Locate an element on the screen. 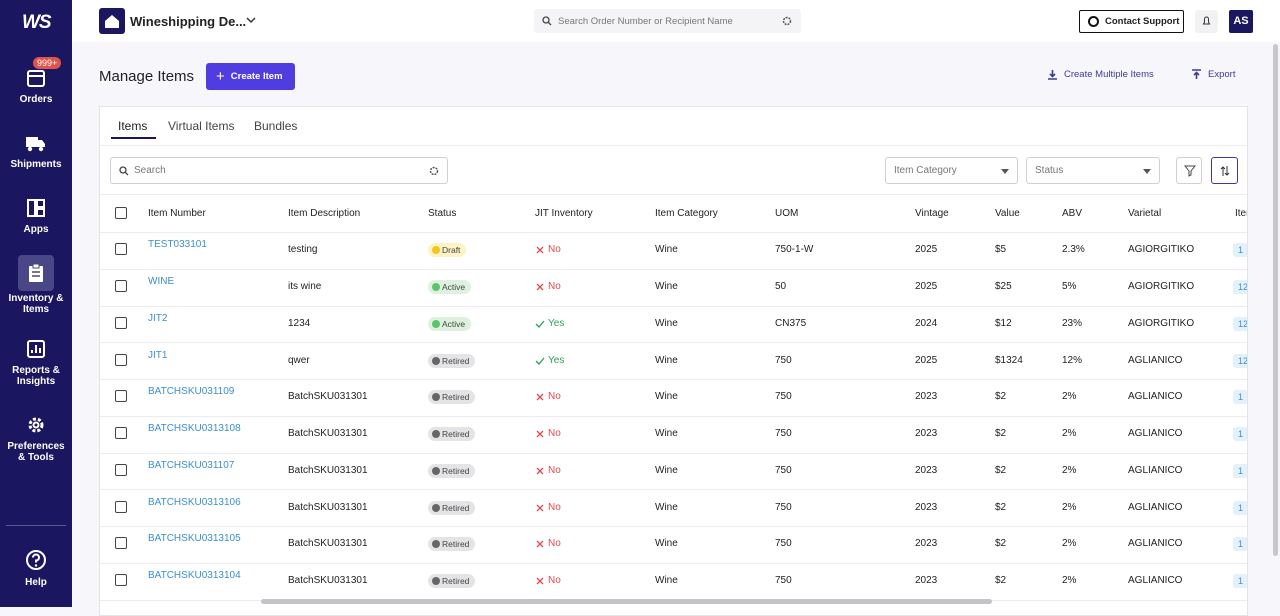  nav-inventory: Inventory & Items is located at coordinates (36, 289).